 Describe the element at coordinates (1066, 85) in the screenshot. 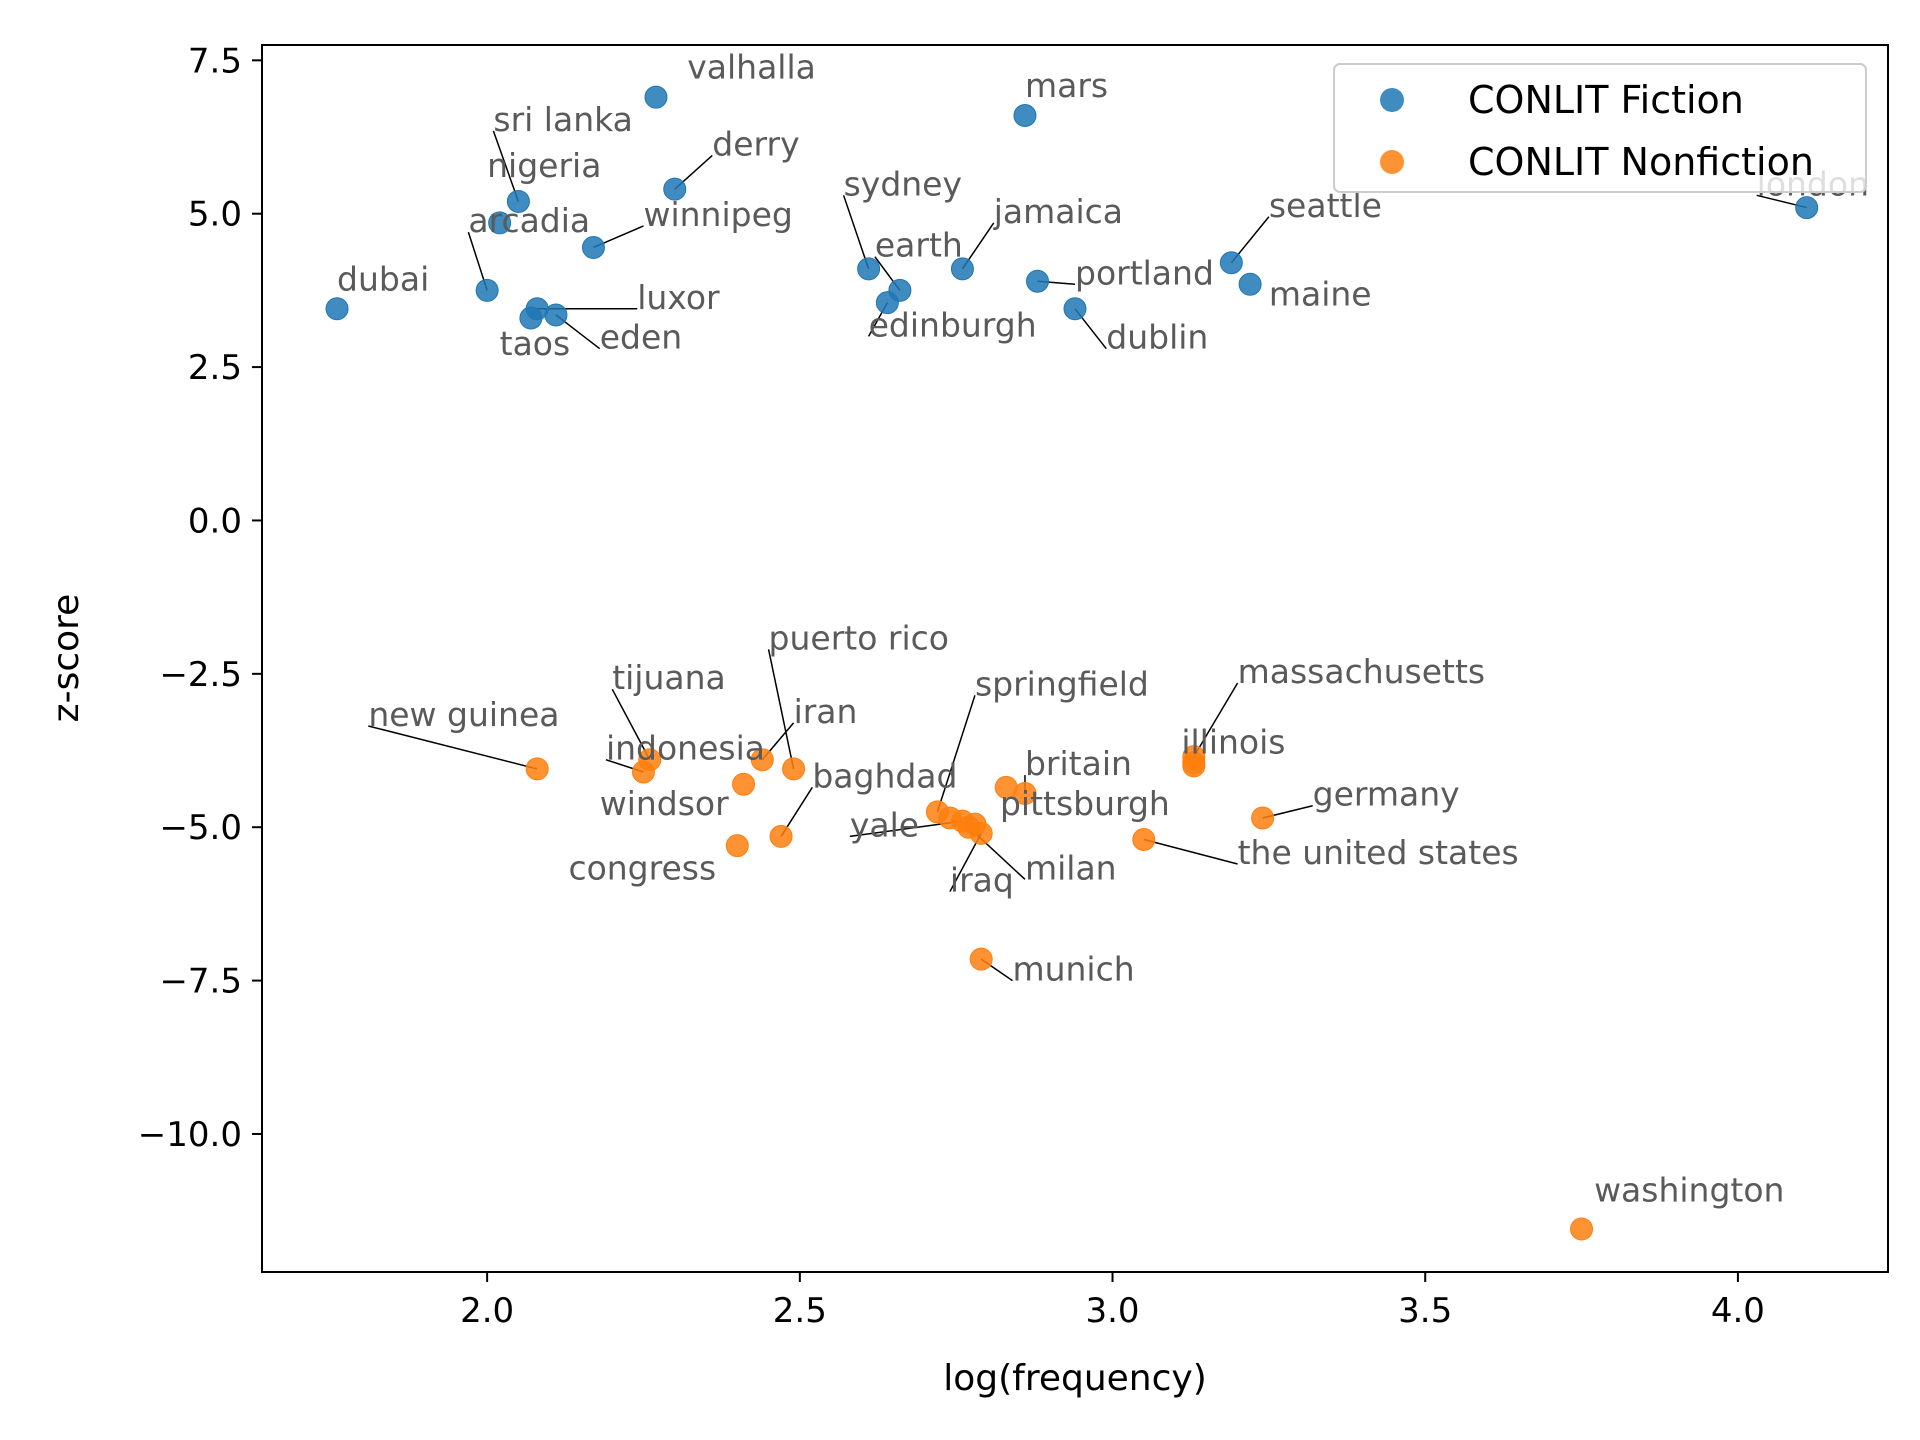

I see `point-label: mars` at that location.